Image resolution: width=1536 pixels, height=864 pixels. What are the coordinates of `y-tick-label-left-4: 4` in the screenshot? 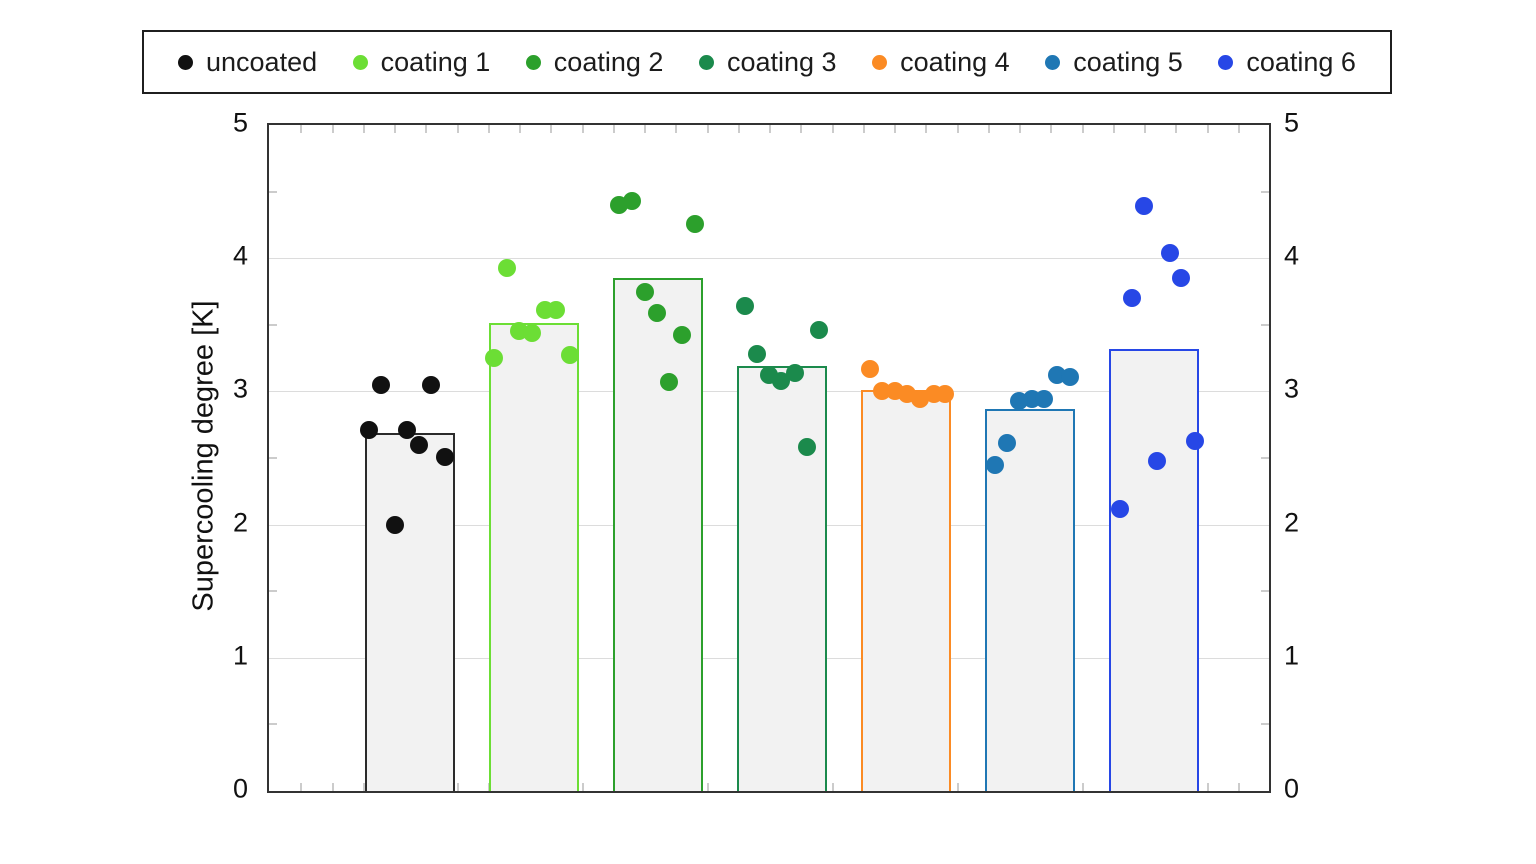 It's located at (240, 255).